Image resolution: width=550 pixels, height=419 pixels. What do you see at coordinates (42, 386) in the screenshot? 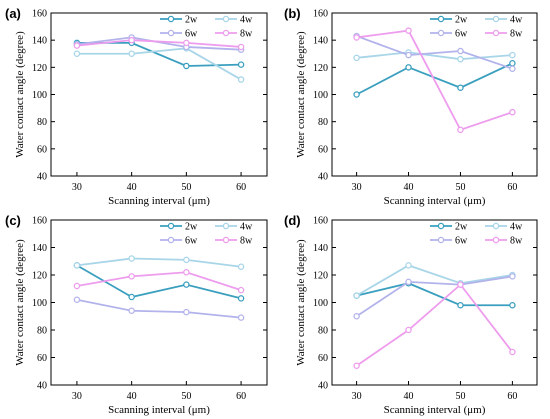
I see `panel-3-ytick-label: 40` at bounding box center [42, 386].